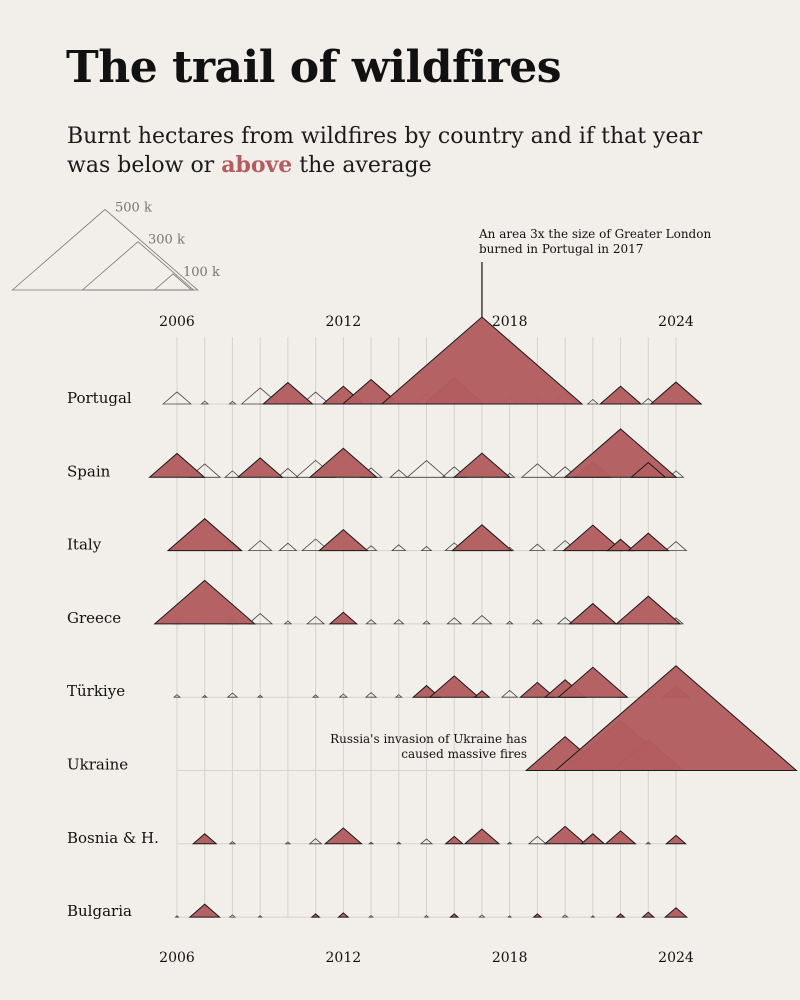  Describe the element at coordinates (399, 473) in the screenshot. I see `triangle-spain-2014` at that location.